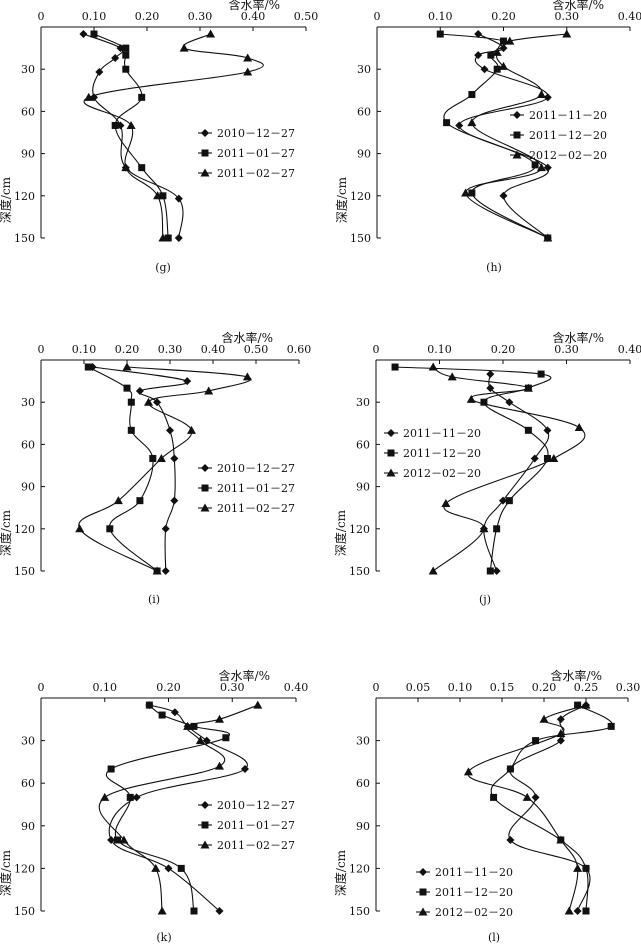  I want to click on legend-label: 2011－02－27, so click(256, 508).